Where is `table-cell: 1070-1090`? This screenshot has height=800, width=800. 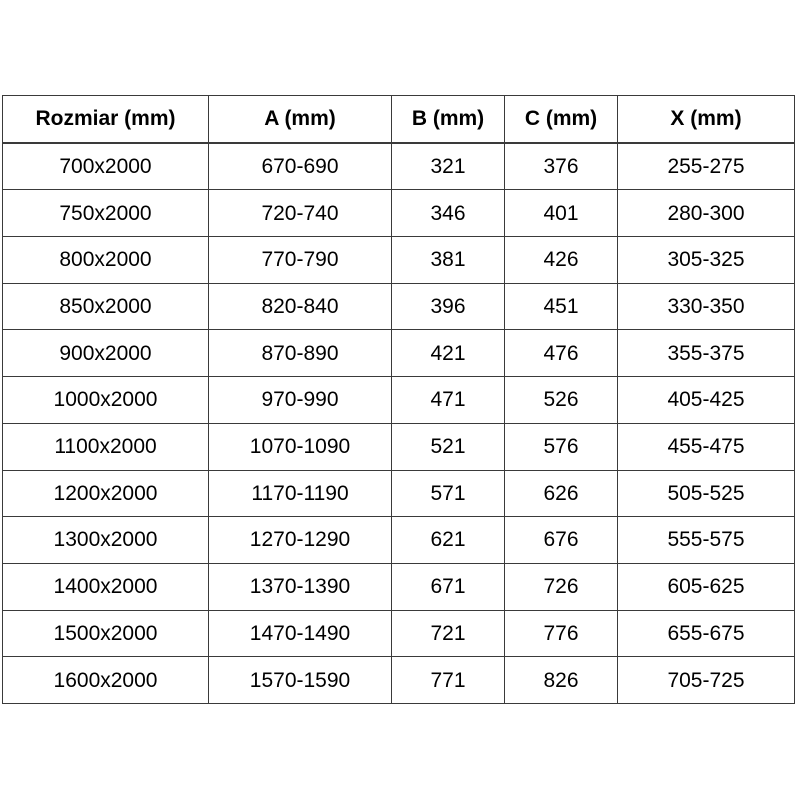 table-cell: 1070-1090 is located at coordinates (300, 446).